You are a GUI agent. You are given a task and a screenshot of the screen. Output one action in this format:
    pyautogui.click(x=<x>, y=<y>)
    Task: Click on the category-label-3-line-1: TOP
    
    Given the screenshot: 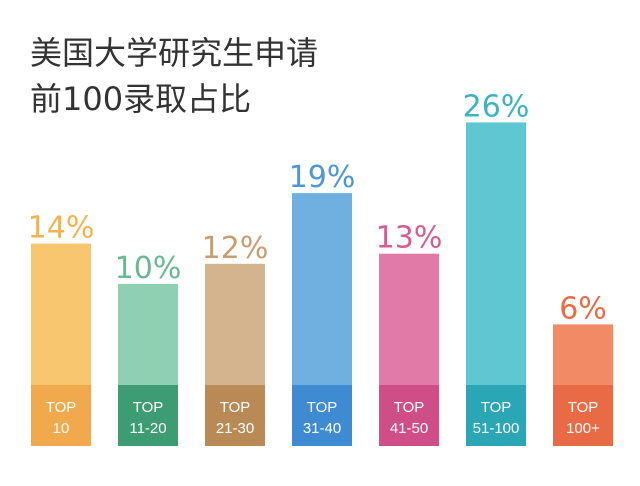 What is the action you would take?
    pyautogui.click(x=235, y=407)
    